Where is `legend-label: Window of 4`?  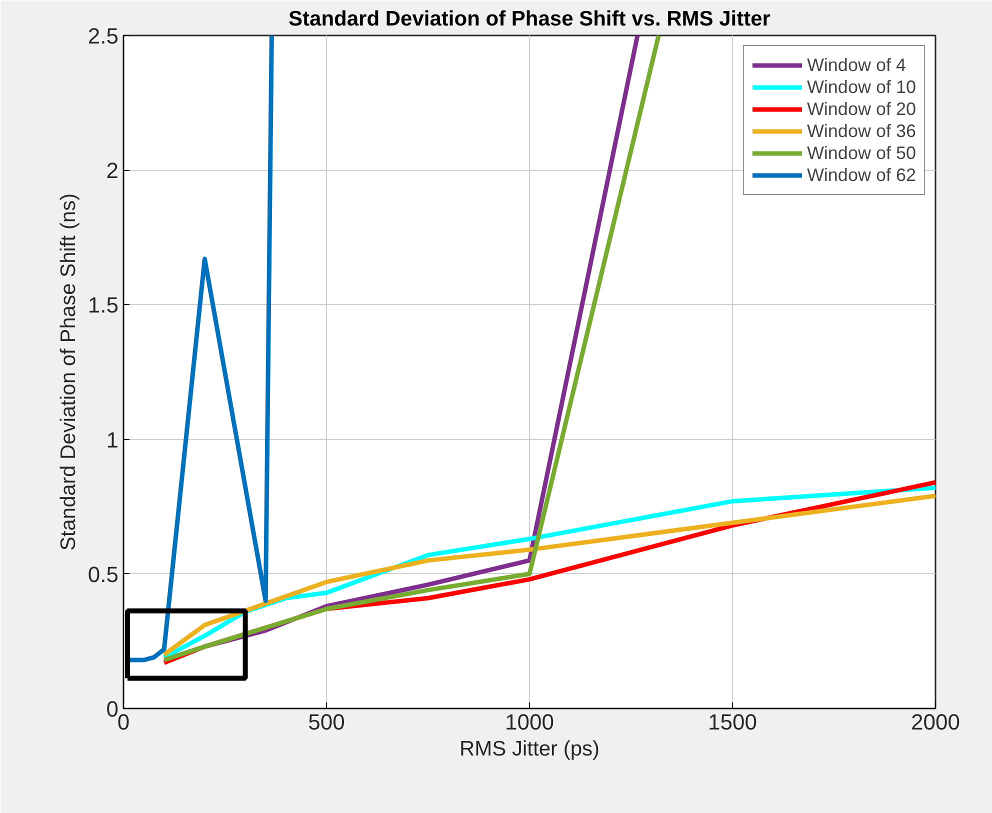 legend-label: Window of 4 is located at coordinates (856, 65).